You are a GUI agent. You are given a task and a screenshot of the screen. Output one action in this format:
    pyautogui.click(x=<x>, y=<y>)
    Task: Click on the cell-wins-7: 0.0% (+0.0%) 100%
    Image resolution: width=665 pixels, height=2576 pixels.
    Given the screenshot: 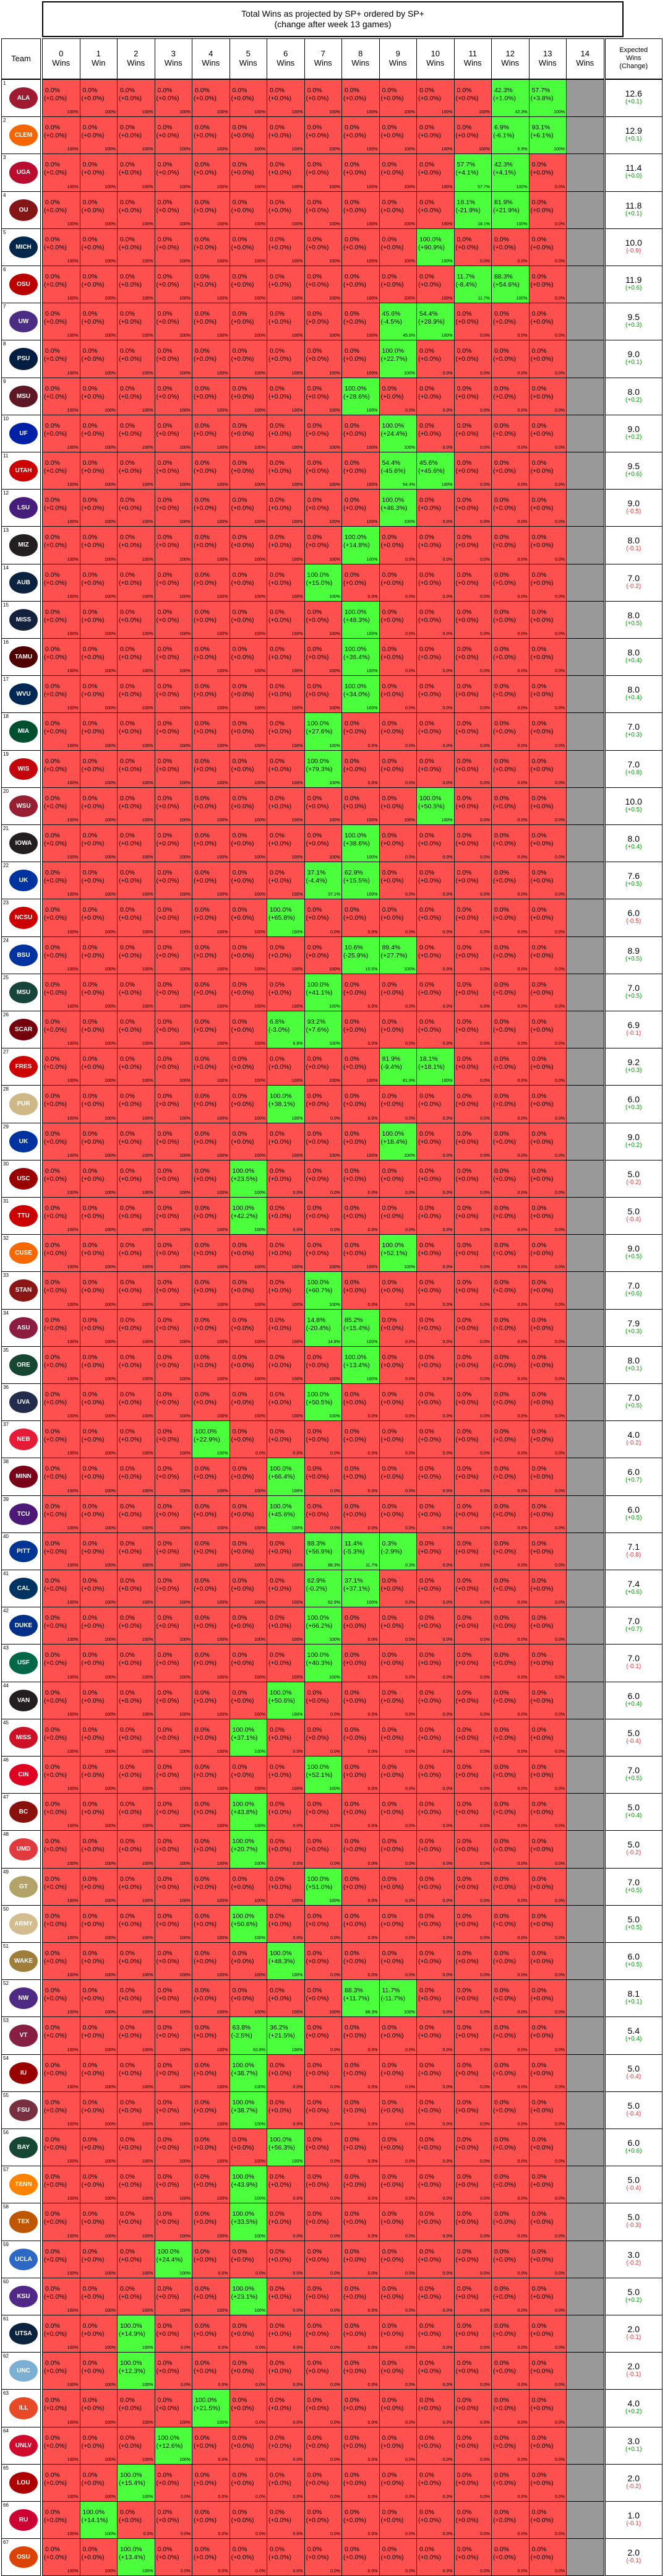 What is the action you would take?
    pyautogui.click(x=323, y=955)
    